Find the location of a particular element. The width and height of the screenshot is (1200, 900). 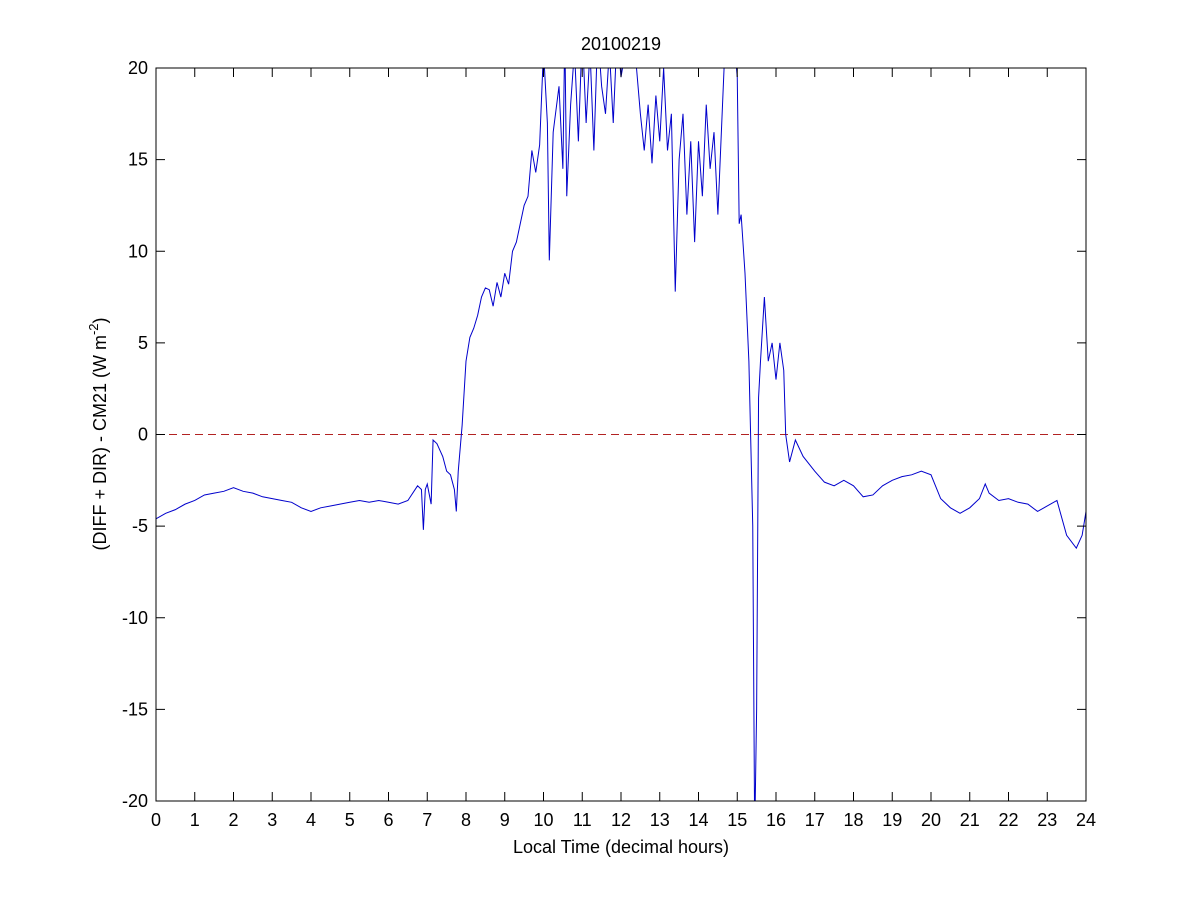

x-tick-label: 0 is located at coordinates (156, 820).